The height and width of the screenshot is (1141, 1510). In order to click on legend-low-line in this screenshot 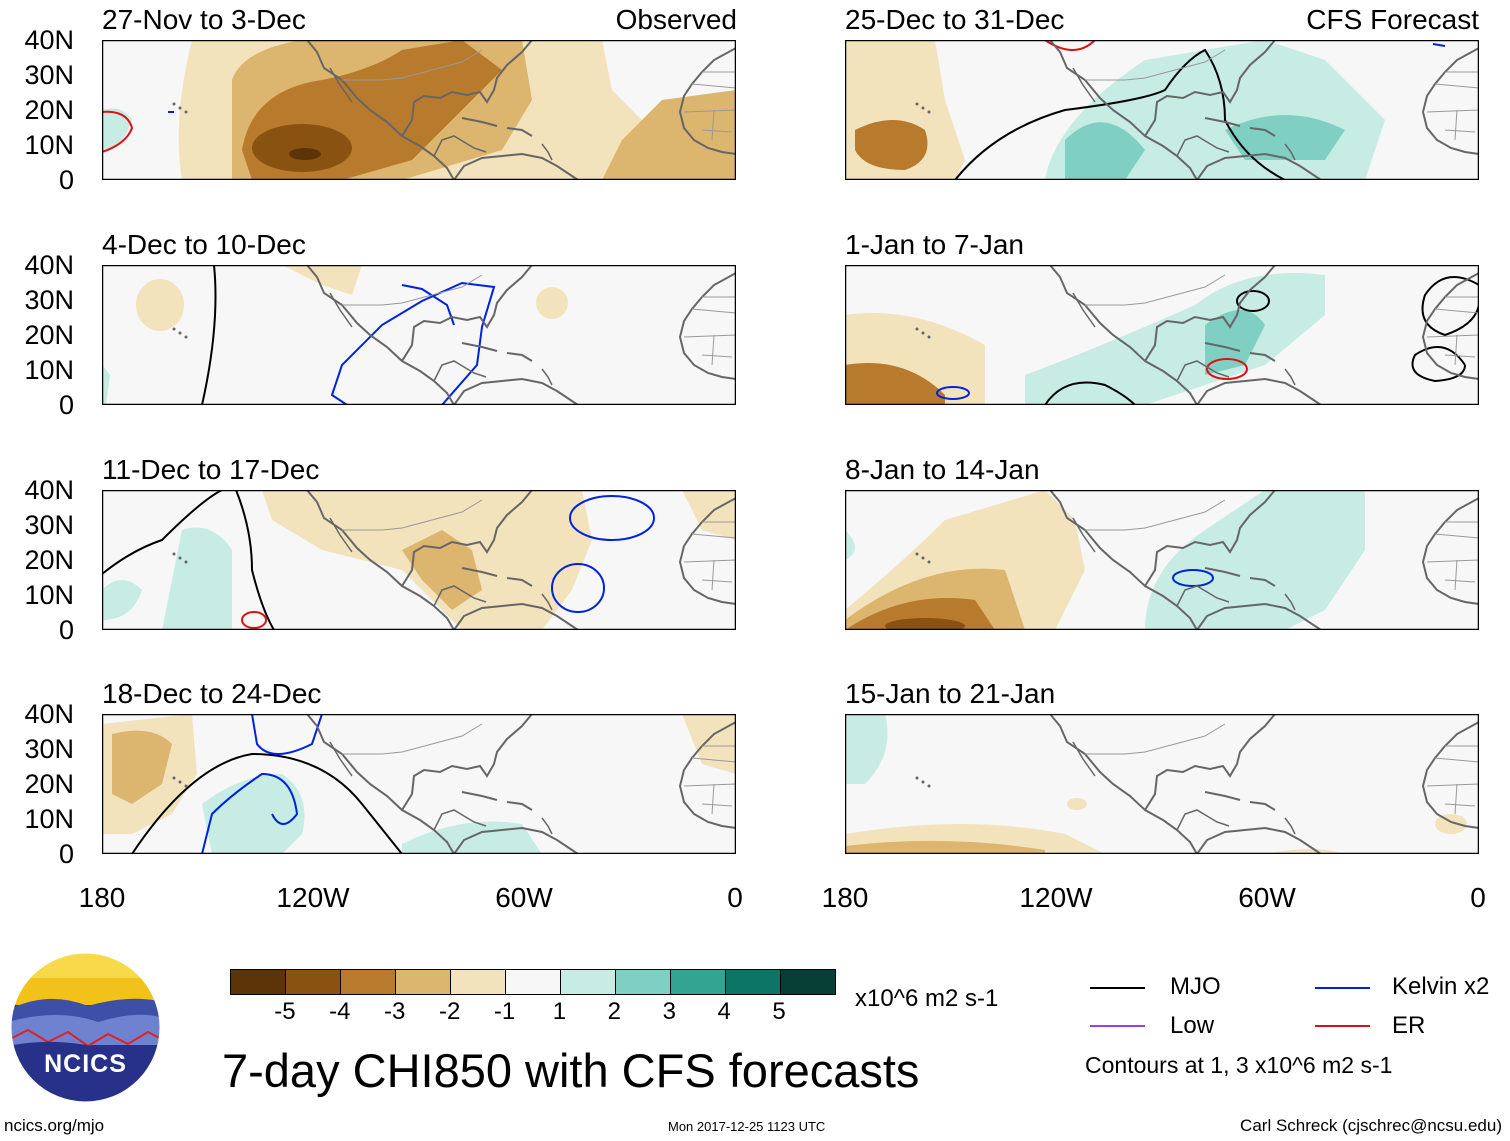, I will do `click(1117, 1026)`.